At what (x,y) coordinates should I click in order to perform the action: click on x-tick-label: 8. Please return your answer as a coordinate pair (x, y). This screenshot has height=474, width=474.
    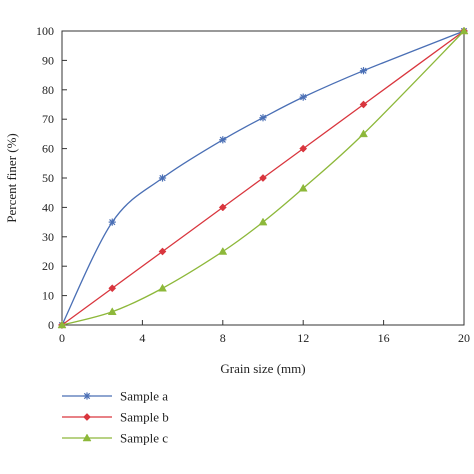
    Looking at the image, I should click on (223, 338).